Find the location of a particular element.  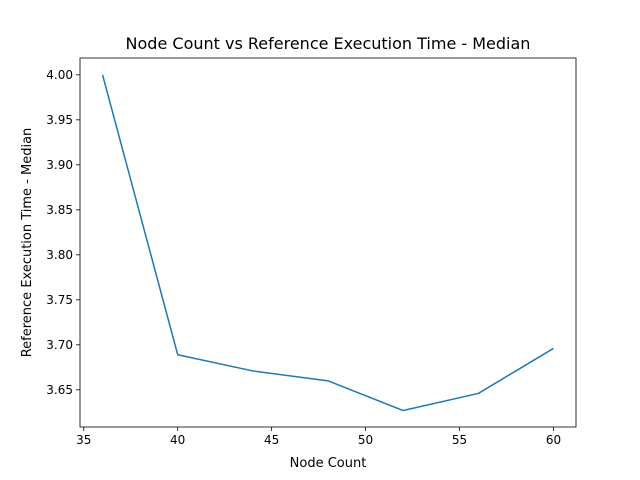

x-tick-label: 60 is located at coordinates (553, 440).